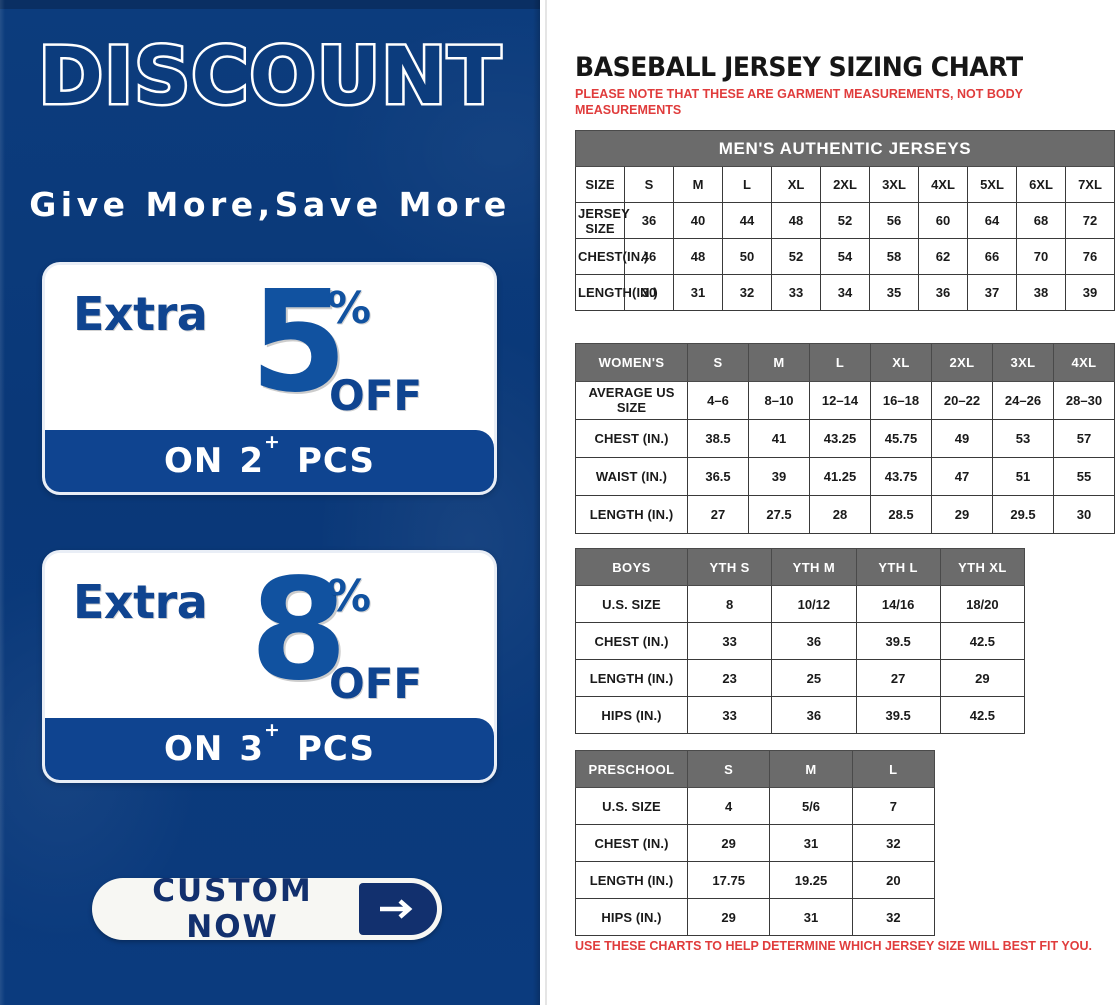 The height and width of the screenshot is (1005, 1116). Describe the element at coordinates (779, 400) in the screenshot. I see `womens-r0-c2: 8–10` at that location.